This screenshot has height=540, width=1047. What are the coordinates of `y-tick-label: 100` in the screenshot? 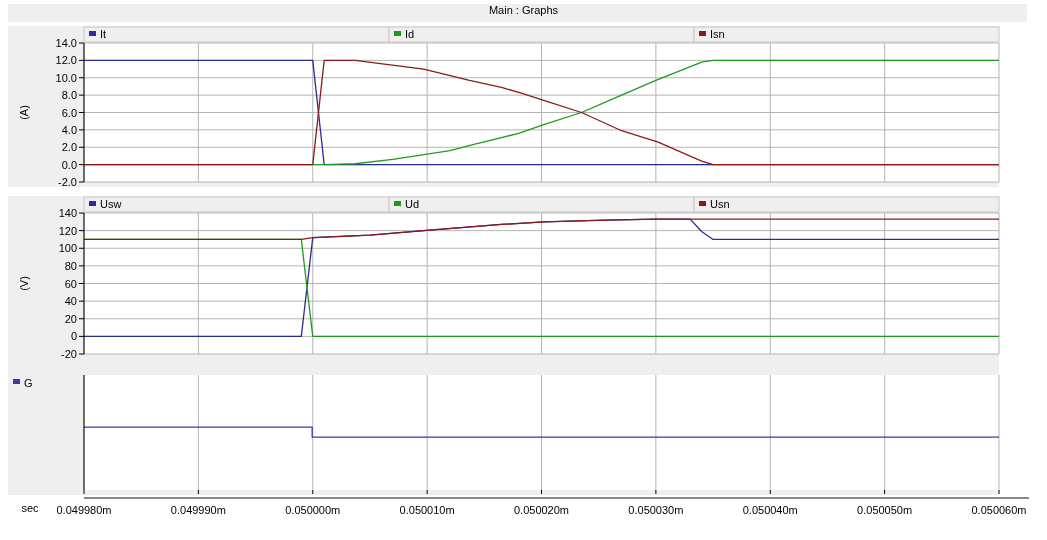 It's located at (67, 248).